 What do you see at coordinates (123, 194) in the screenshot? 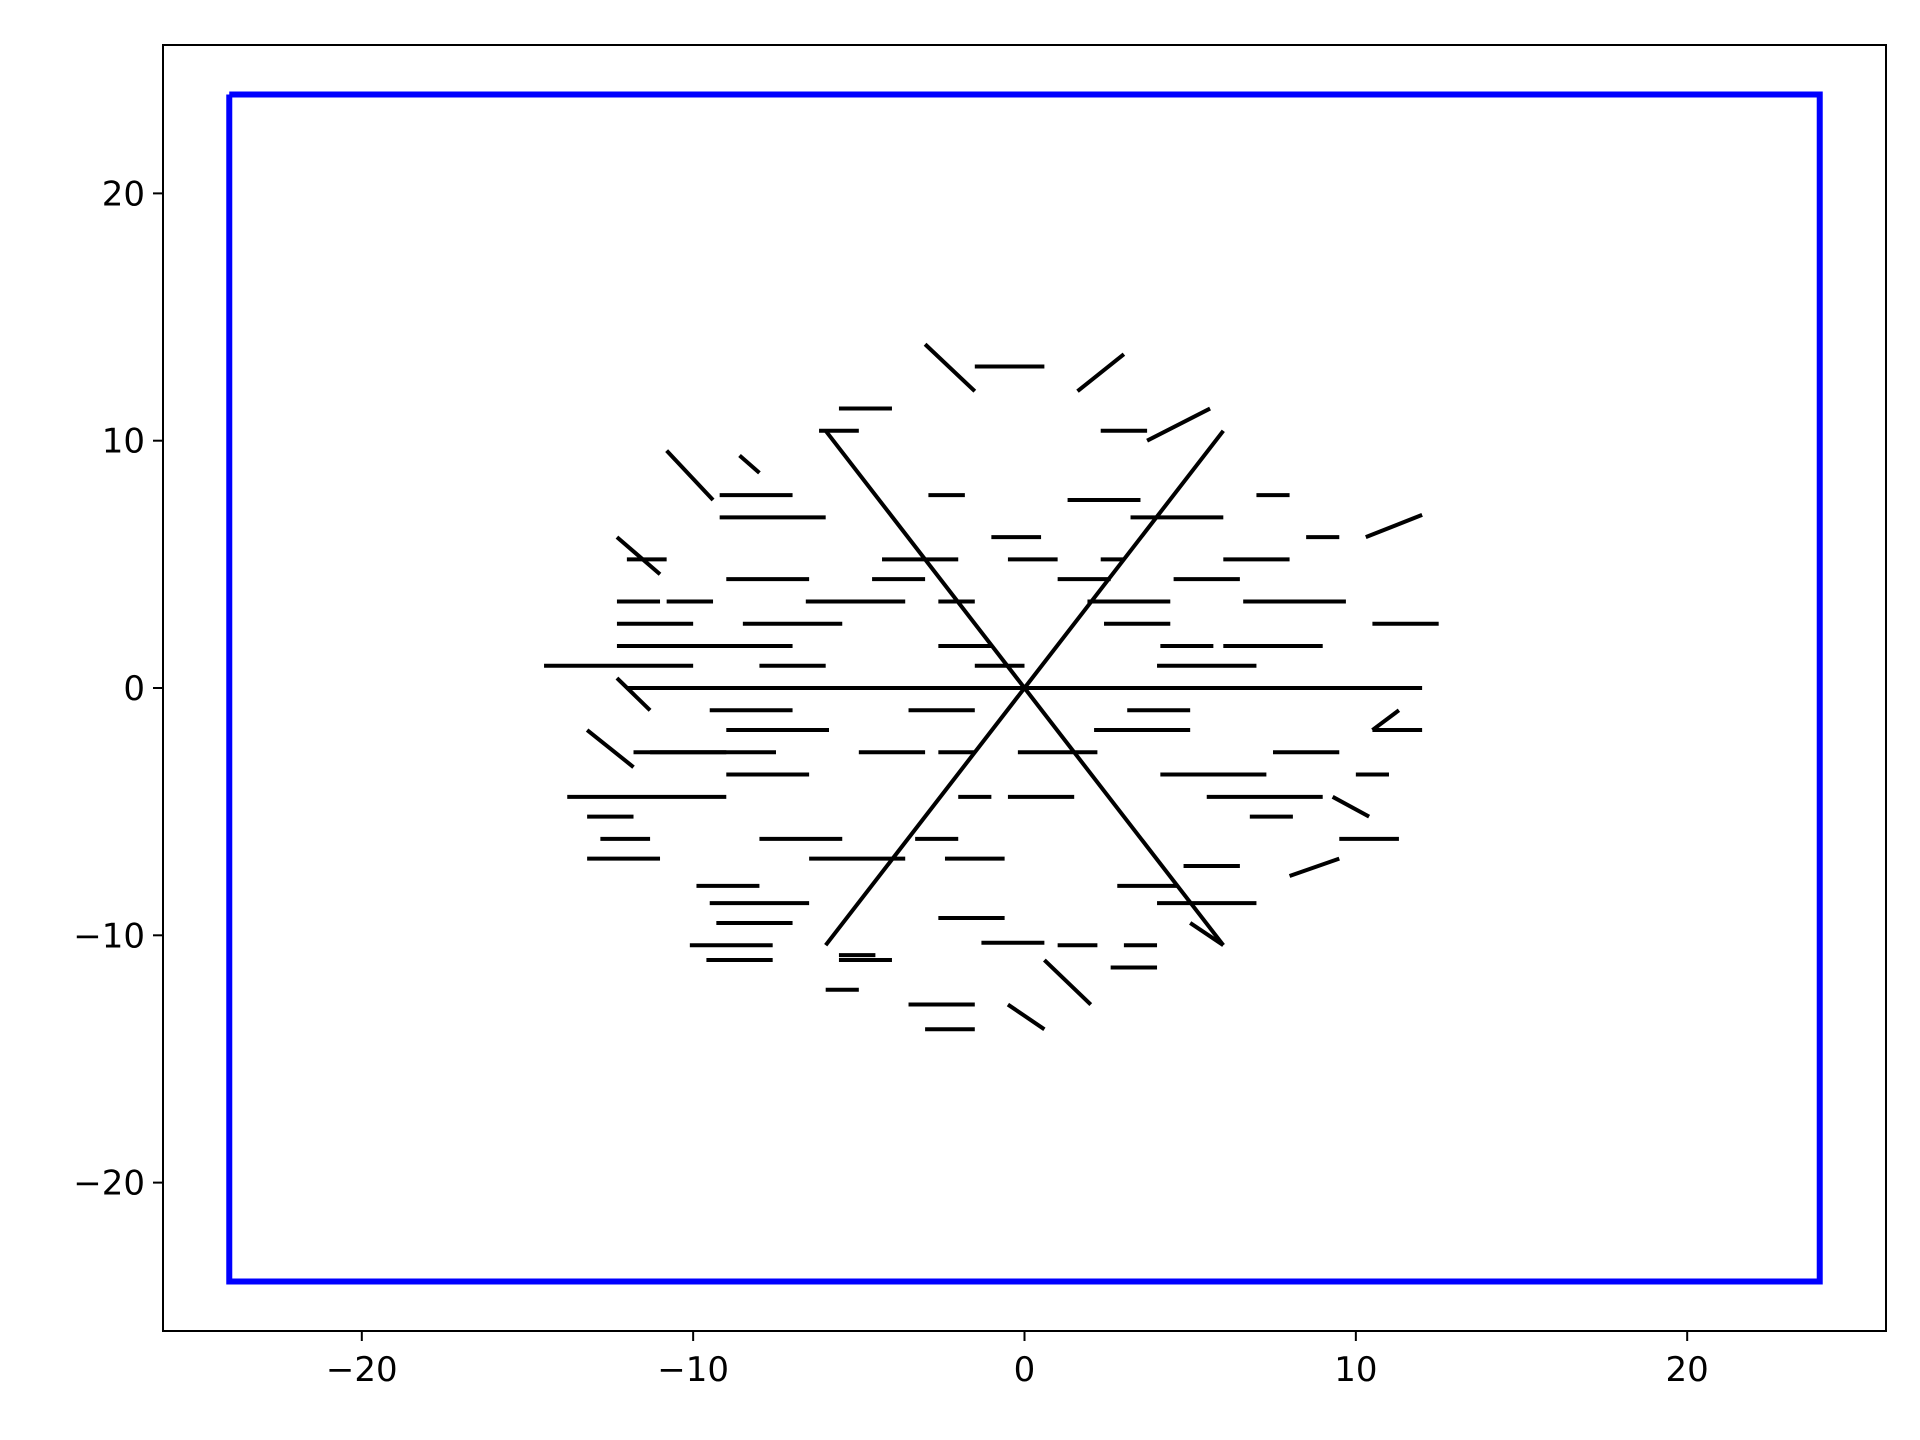
I see `y-tick-label: 20` at bounding box center [123, 194].